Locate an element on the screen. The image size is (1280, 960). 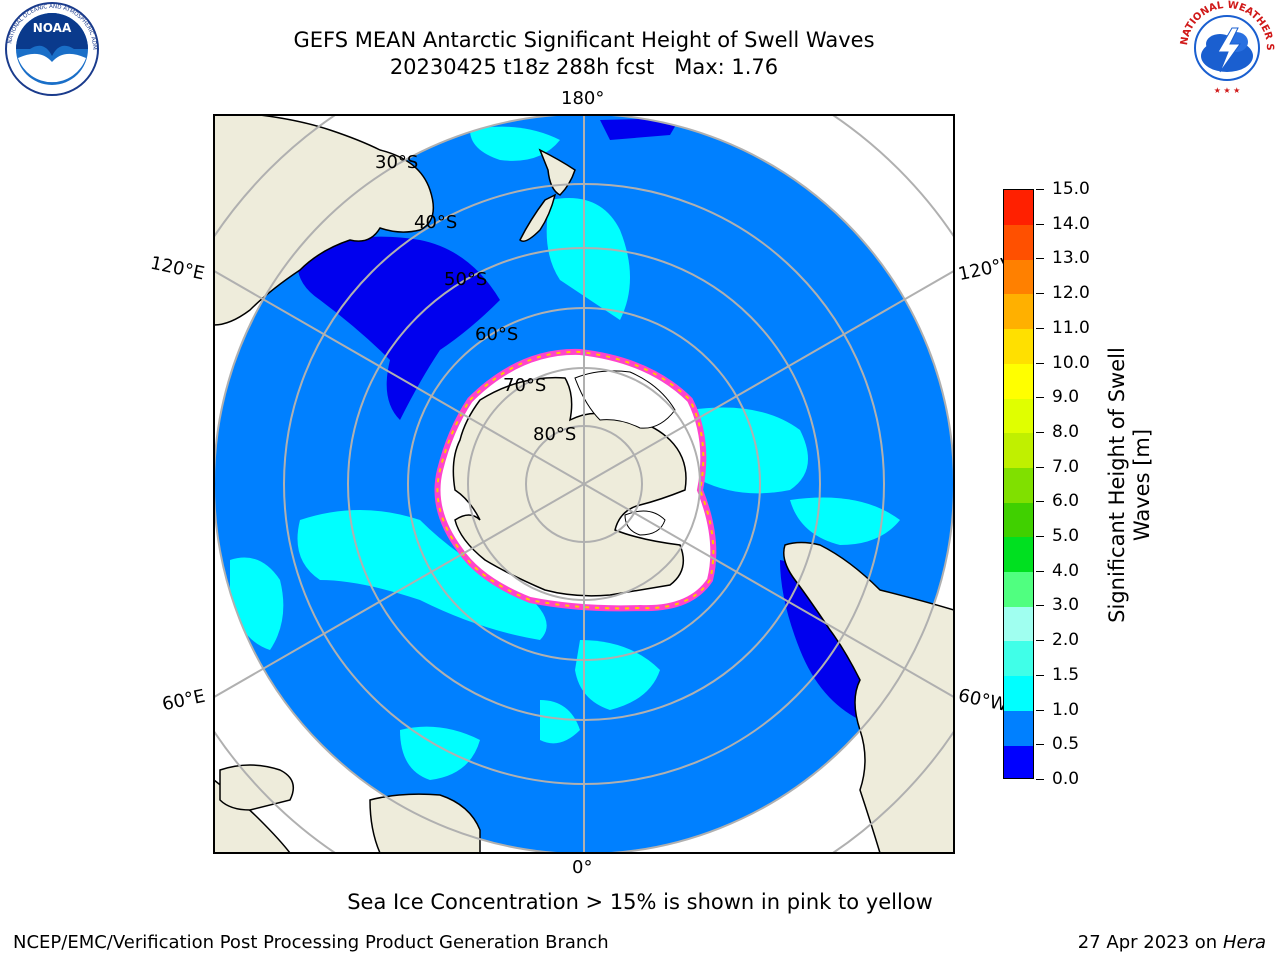
nws-logo: NATIONAL WEATHER SERVICE ★ ★ ★ is located at coordinates (1224, 47).